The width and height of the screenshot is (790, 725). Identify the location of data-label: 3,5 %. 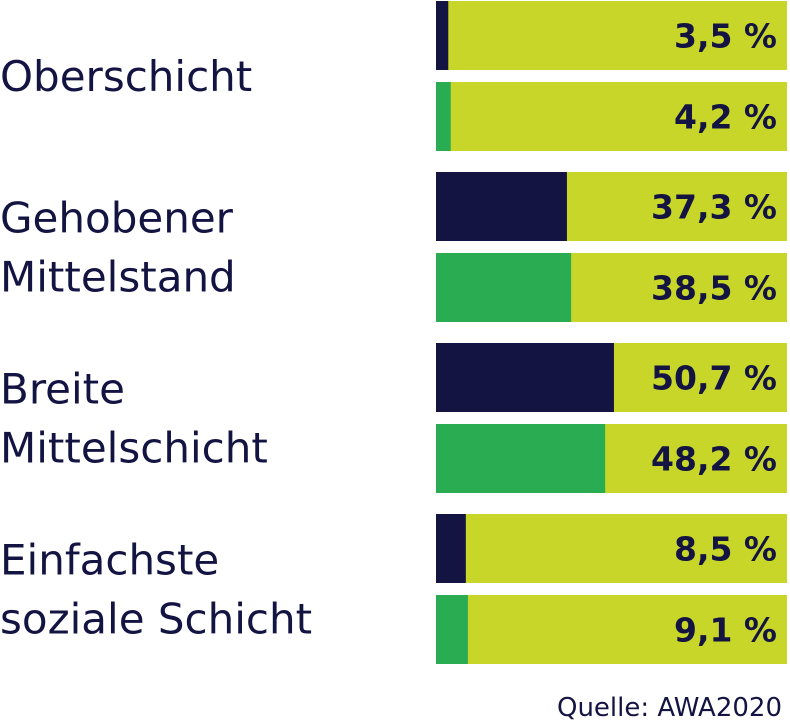
(725, 36).